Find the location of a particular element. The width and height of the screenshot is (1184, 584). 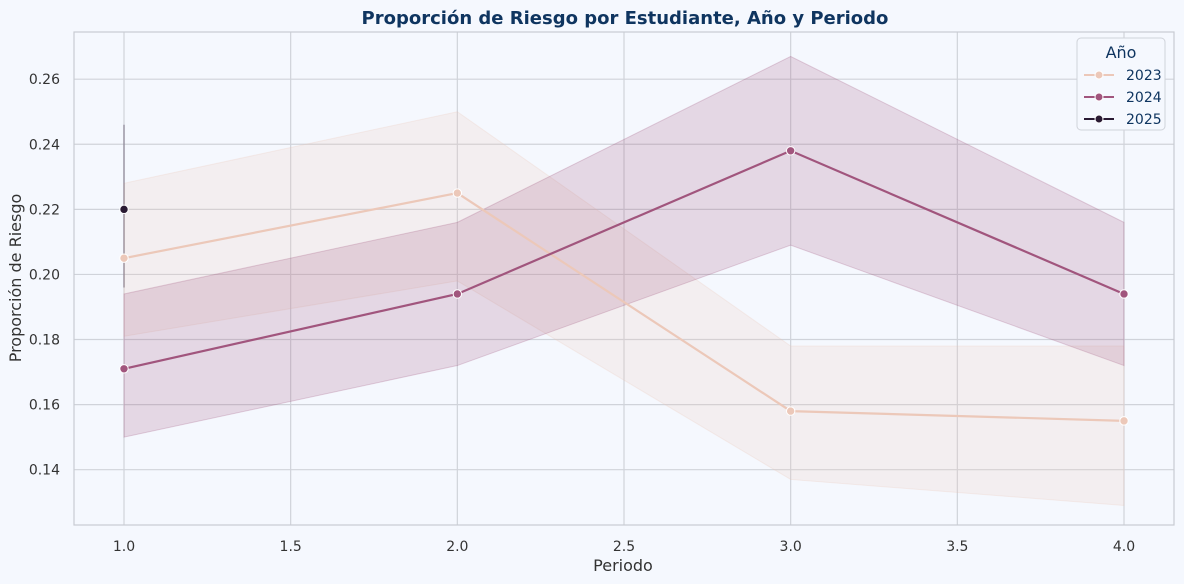

y-tick-label: 0.20 is located at coordinates (44, 275).